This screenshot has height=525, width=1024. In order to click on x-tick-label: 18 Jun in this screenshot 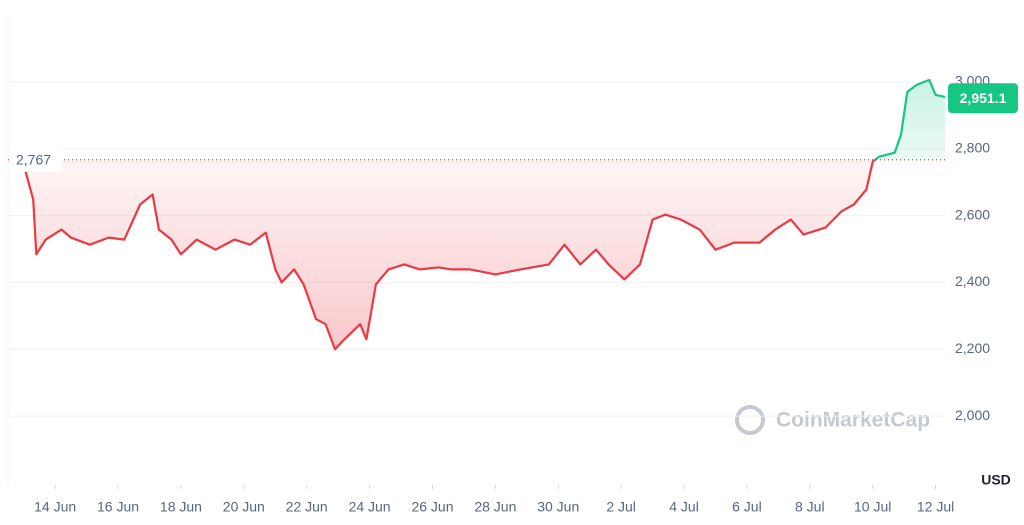, I will do `click(181, 507)`.